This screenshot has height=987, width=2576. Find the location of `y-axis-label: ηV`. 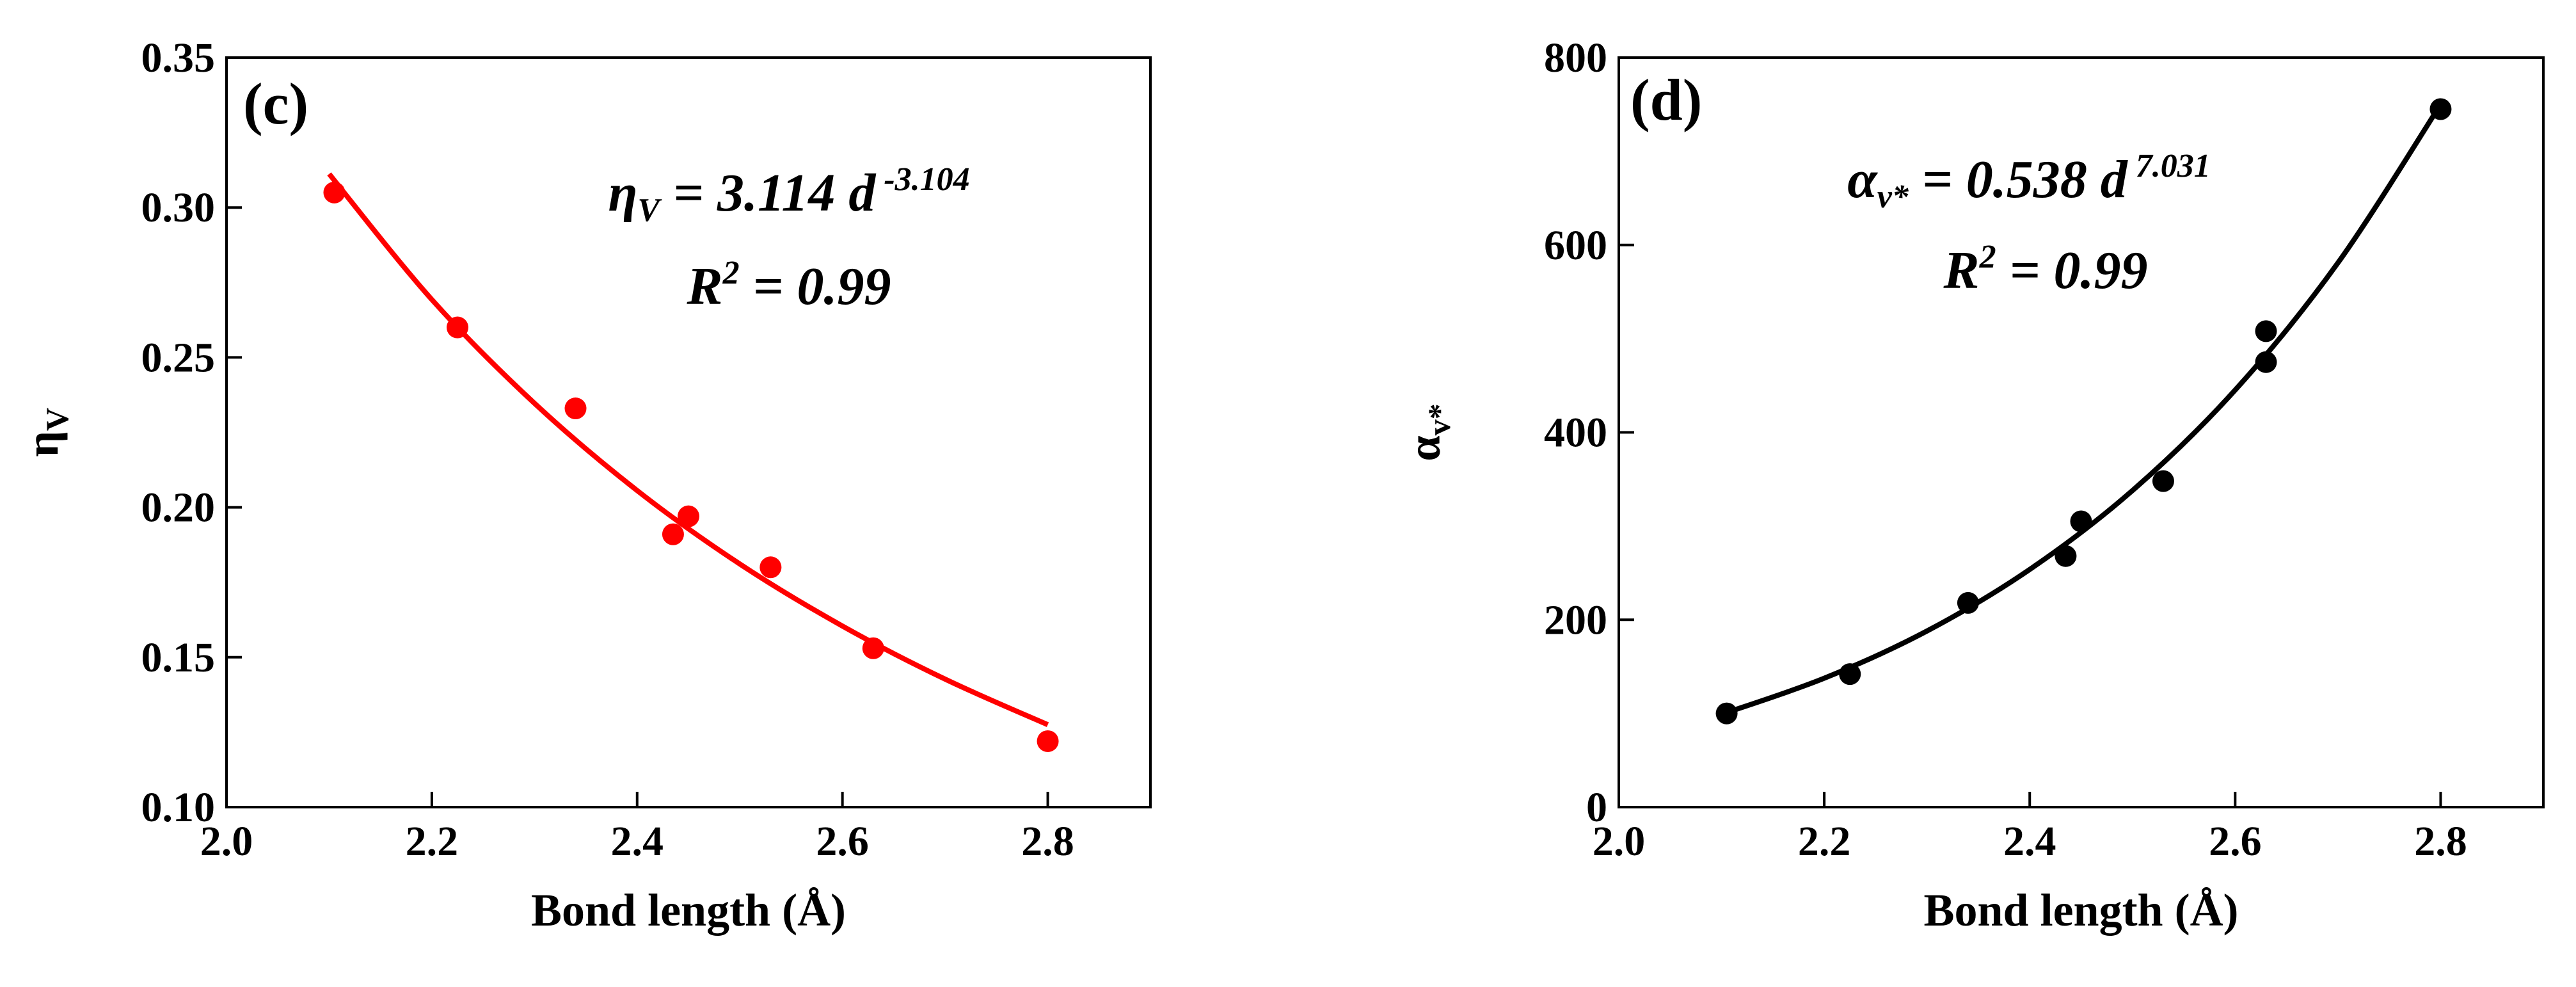

y-axis-label: ηV is located at coordinates (46, 432).